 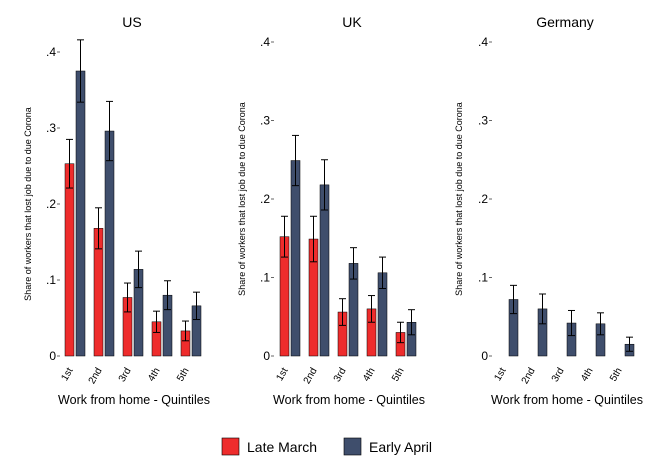 What do you see at coordinates (131, 22) in the screenshot?
I see `panel-title: US` at bounding box center [131, 22].